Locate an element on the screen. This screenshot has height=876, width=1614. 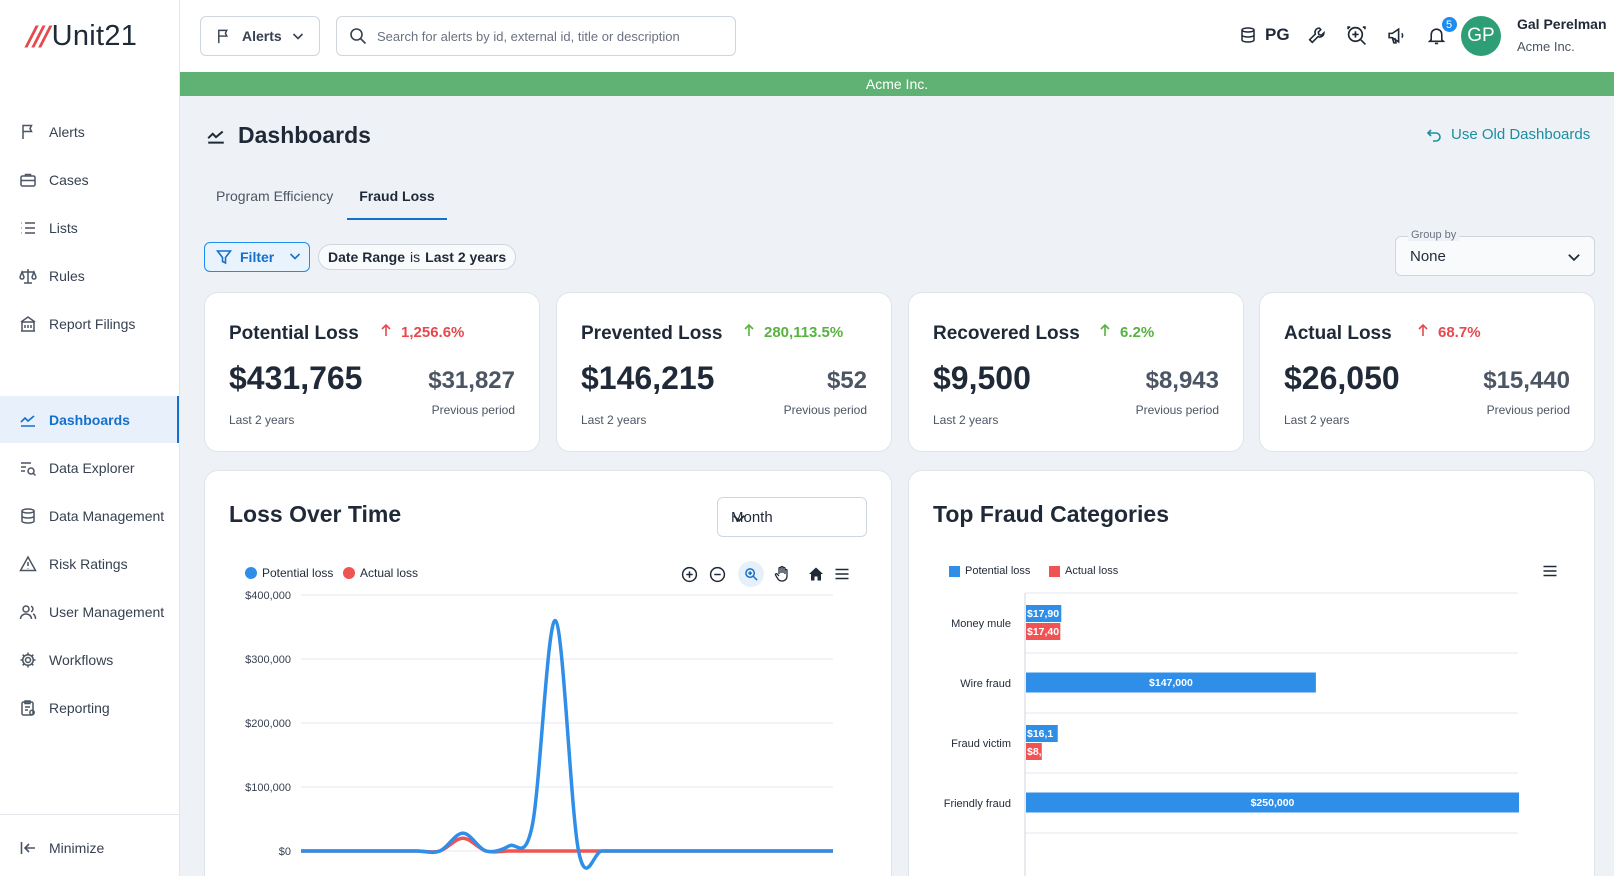
logo-mark: /// is located at coordinates (39, 36).